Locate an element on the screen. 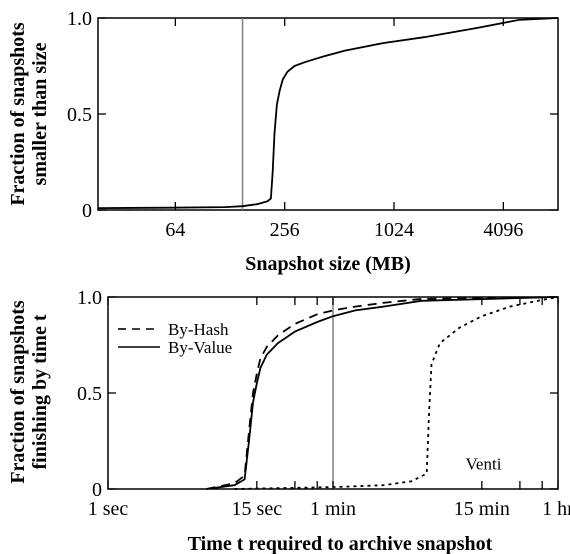 Image resolution: width=570 pixels, height=554 pixels. chart2-x-axis-title: Time t required to archive snapshot is located at coordinates (340, 543).